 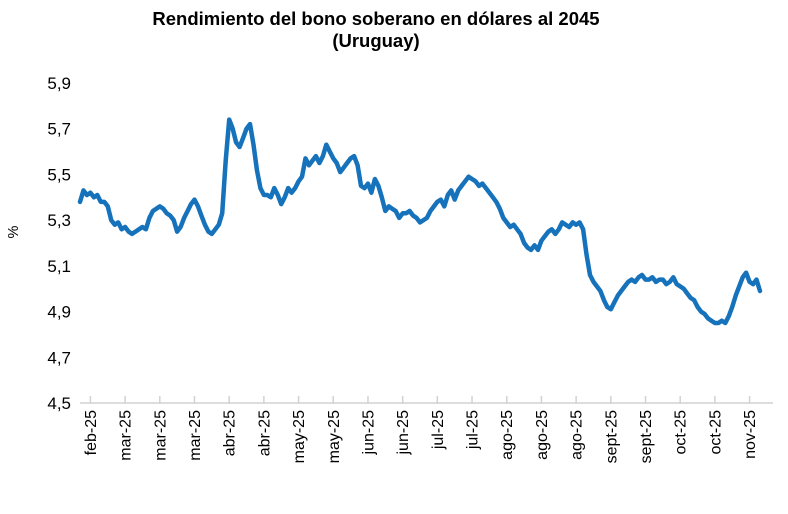 I want to click on y-tick-label: 5,3, so click(x=59, y=220).